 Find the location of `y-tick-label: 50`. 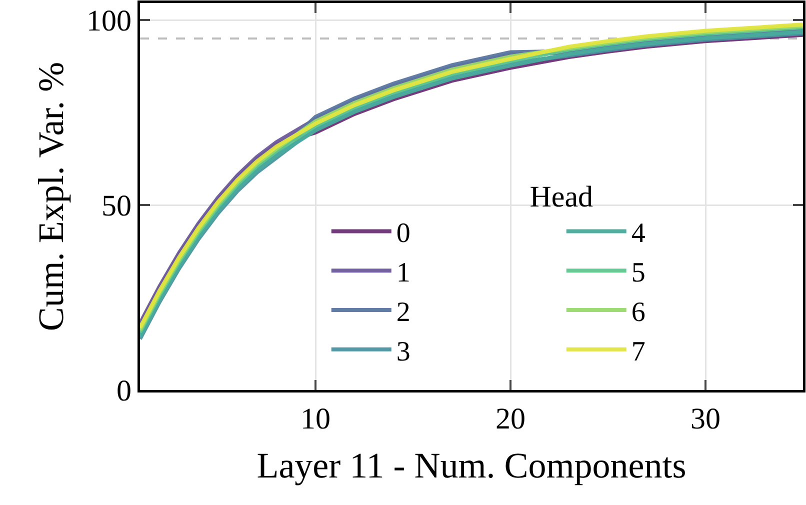

y-tick-label: 50 is located at coordinates (117, 206).